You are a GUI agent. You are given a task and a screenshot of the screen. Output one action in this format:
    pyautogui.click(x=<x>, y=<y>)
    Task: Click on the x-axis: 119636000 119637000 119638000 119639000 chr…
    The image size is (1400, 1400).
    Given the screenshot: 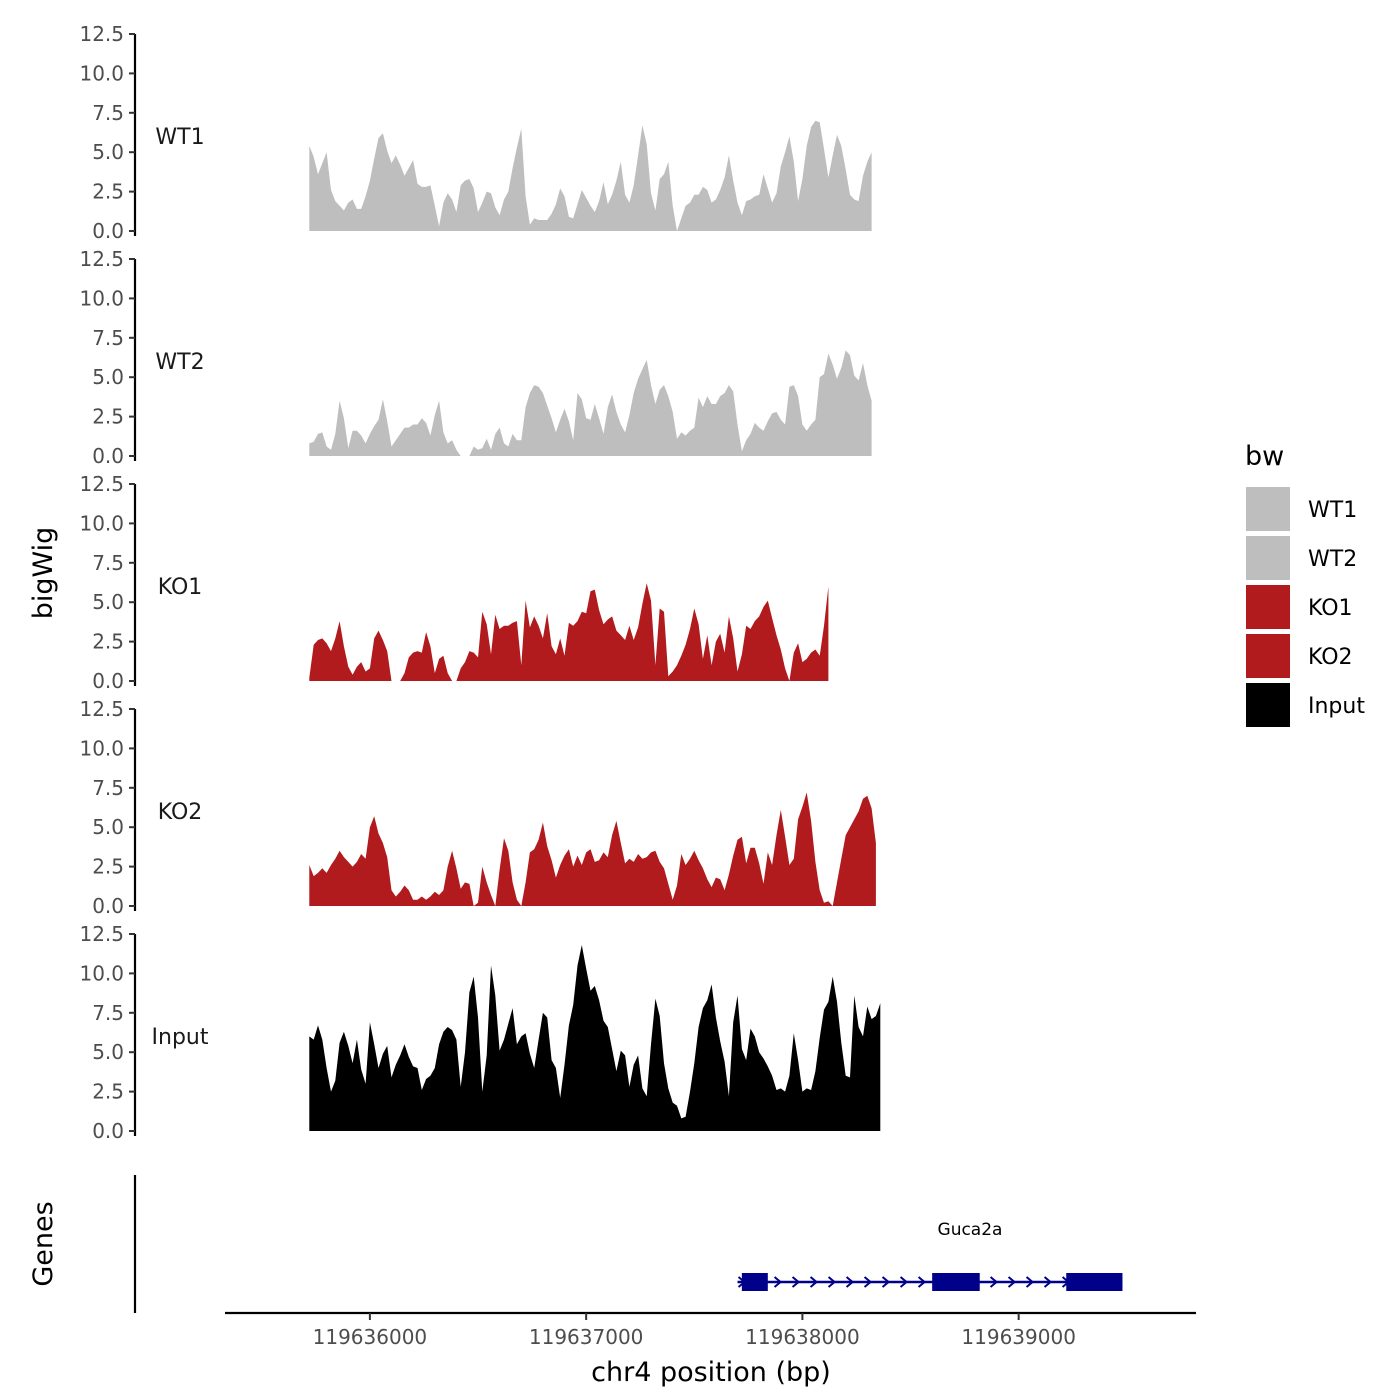 What is the action you would take?
    pyautogui.click(x=710, y=1349)
    